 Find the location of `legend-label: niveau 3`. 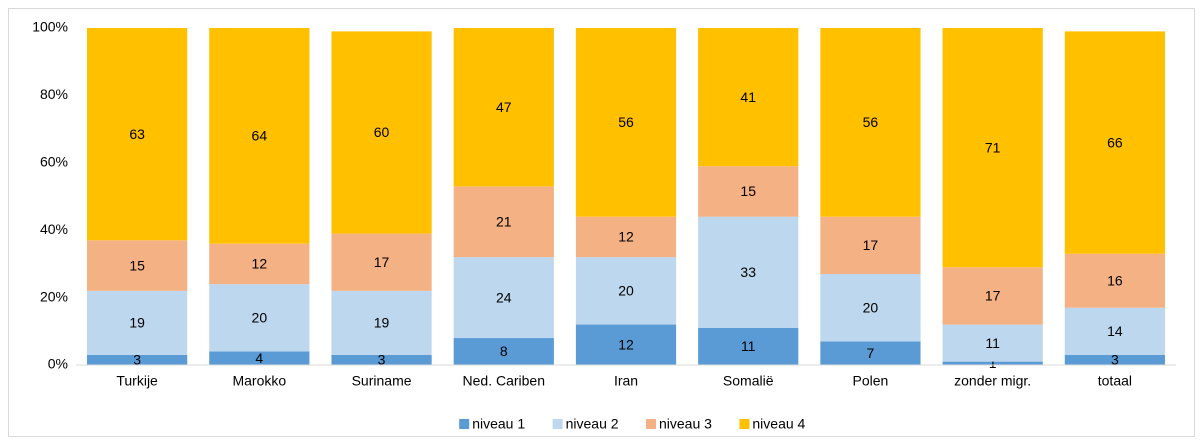

legend-label: niveau 3 is located at coordinates (685, 424).